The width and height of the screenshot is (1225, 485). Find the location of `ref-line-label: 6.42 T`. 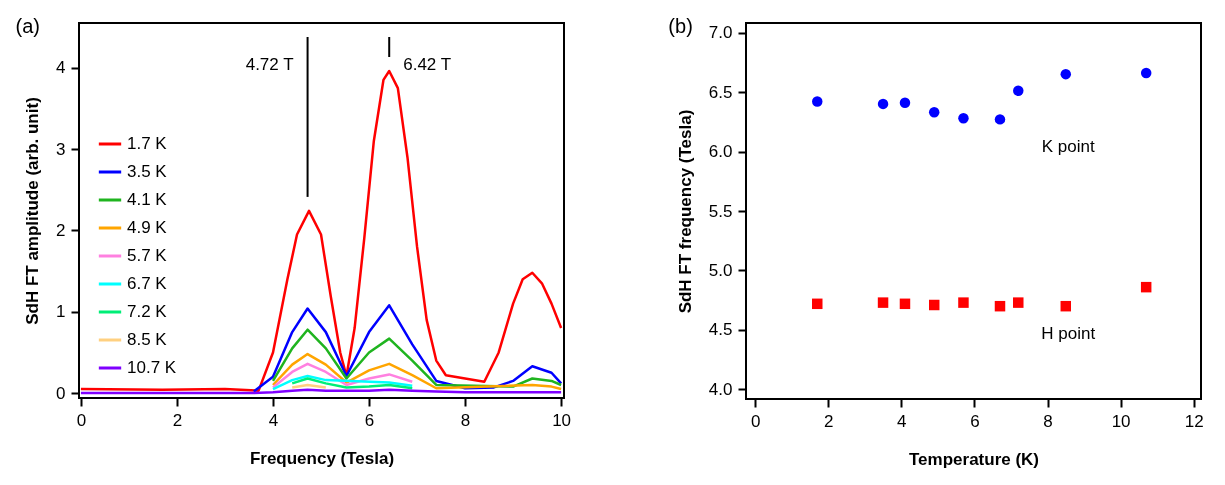

ref-line-label: 6.42 T is located at coordinates (427, 64).